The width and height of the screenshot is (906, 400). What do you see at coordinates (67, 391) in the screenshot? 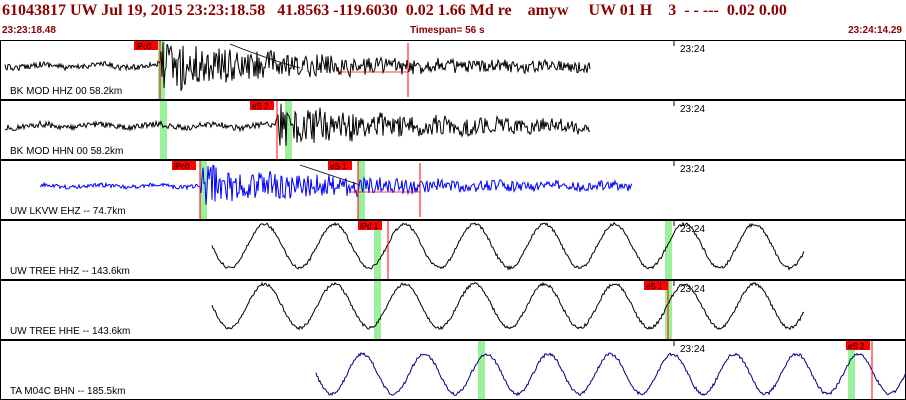
I see `station-label: TA M04C BHN -- 185.5km` at bounding box center [67, 391].